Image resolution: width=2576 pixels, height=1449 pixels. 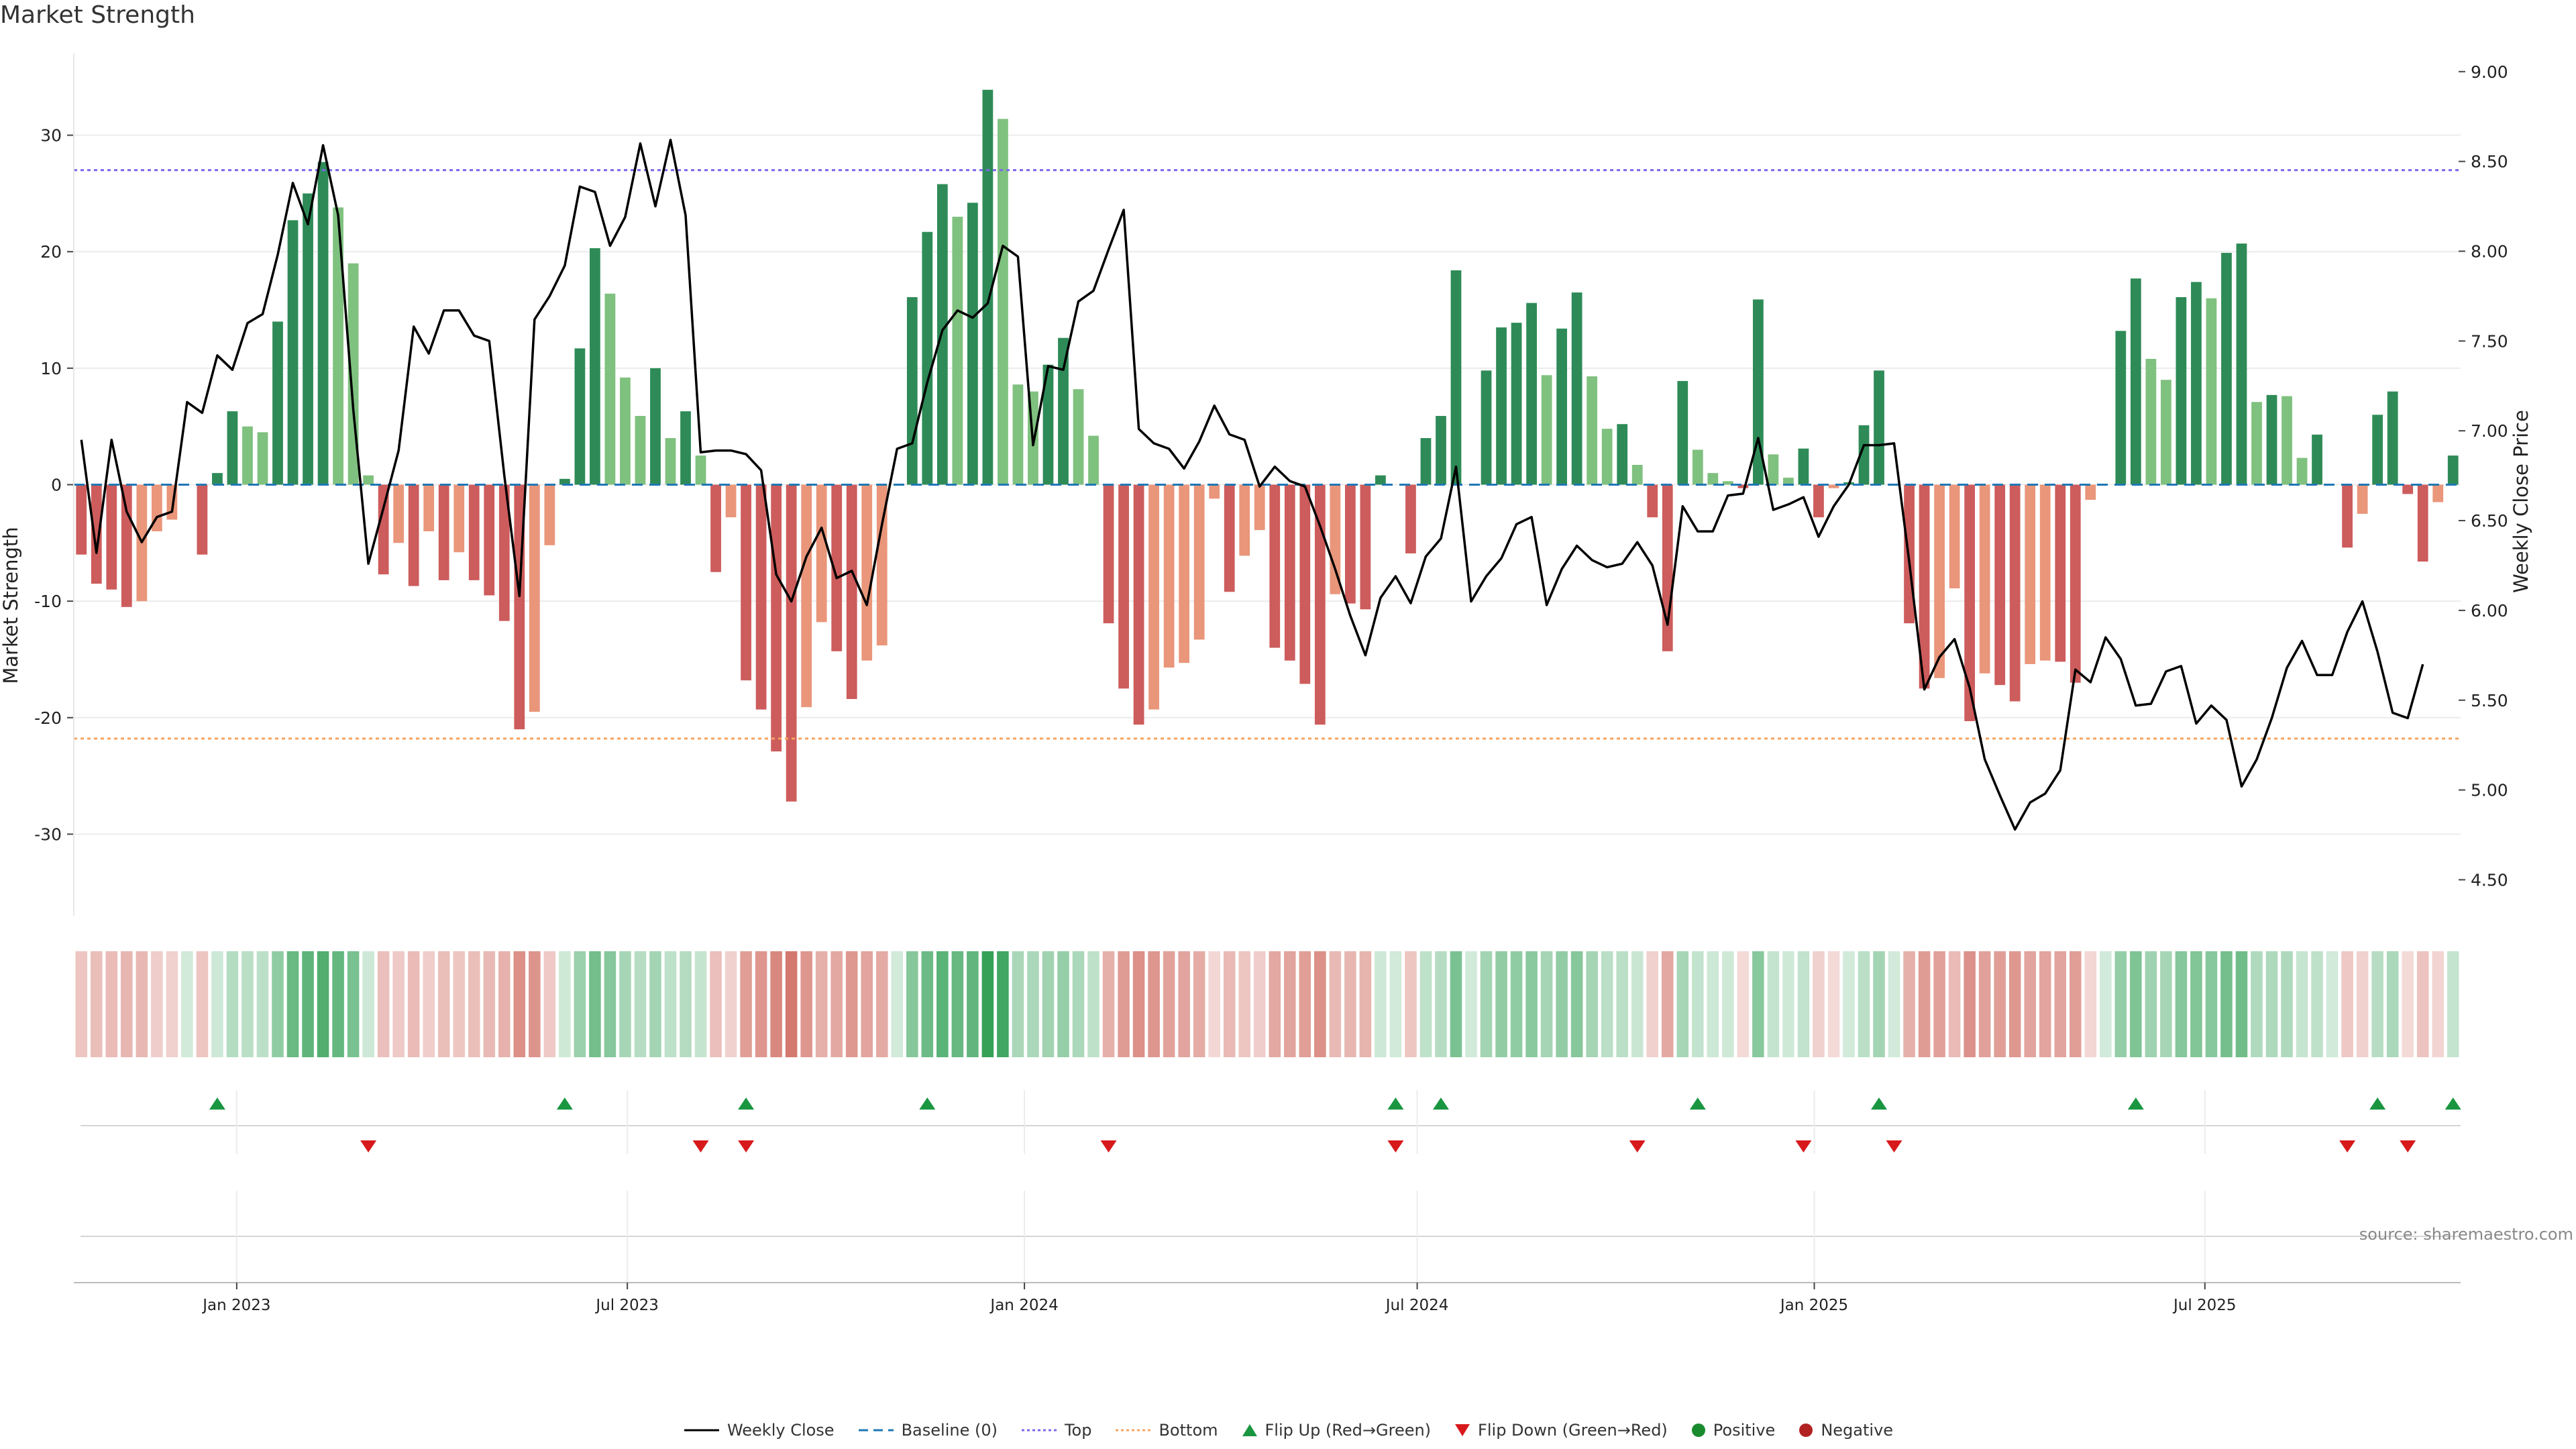 I want to click on y-tick-label: 10, so click(x=51, y=368).